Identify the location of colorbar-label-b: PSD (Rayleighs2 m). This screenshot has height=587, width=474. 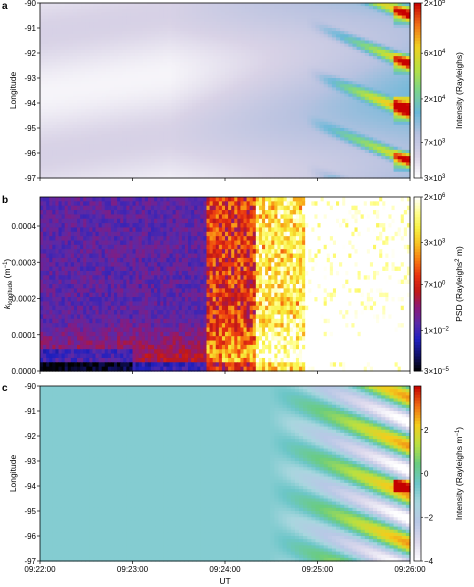
(459, 284).